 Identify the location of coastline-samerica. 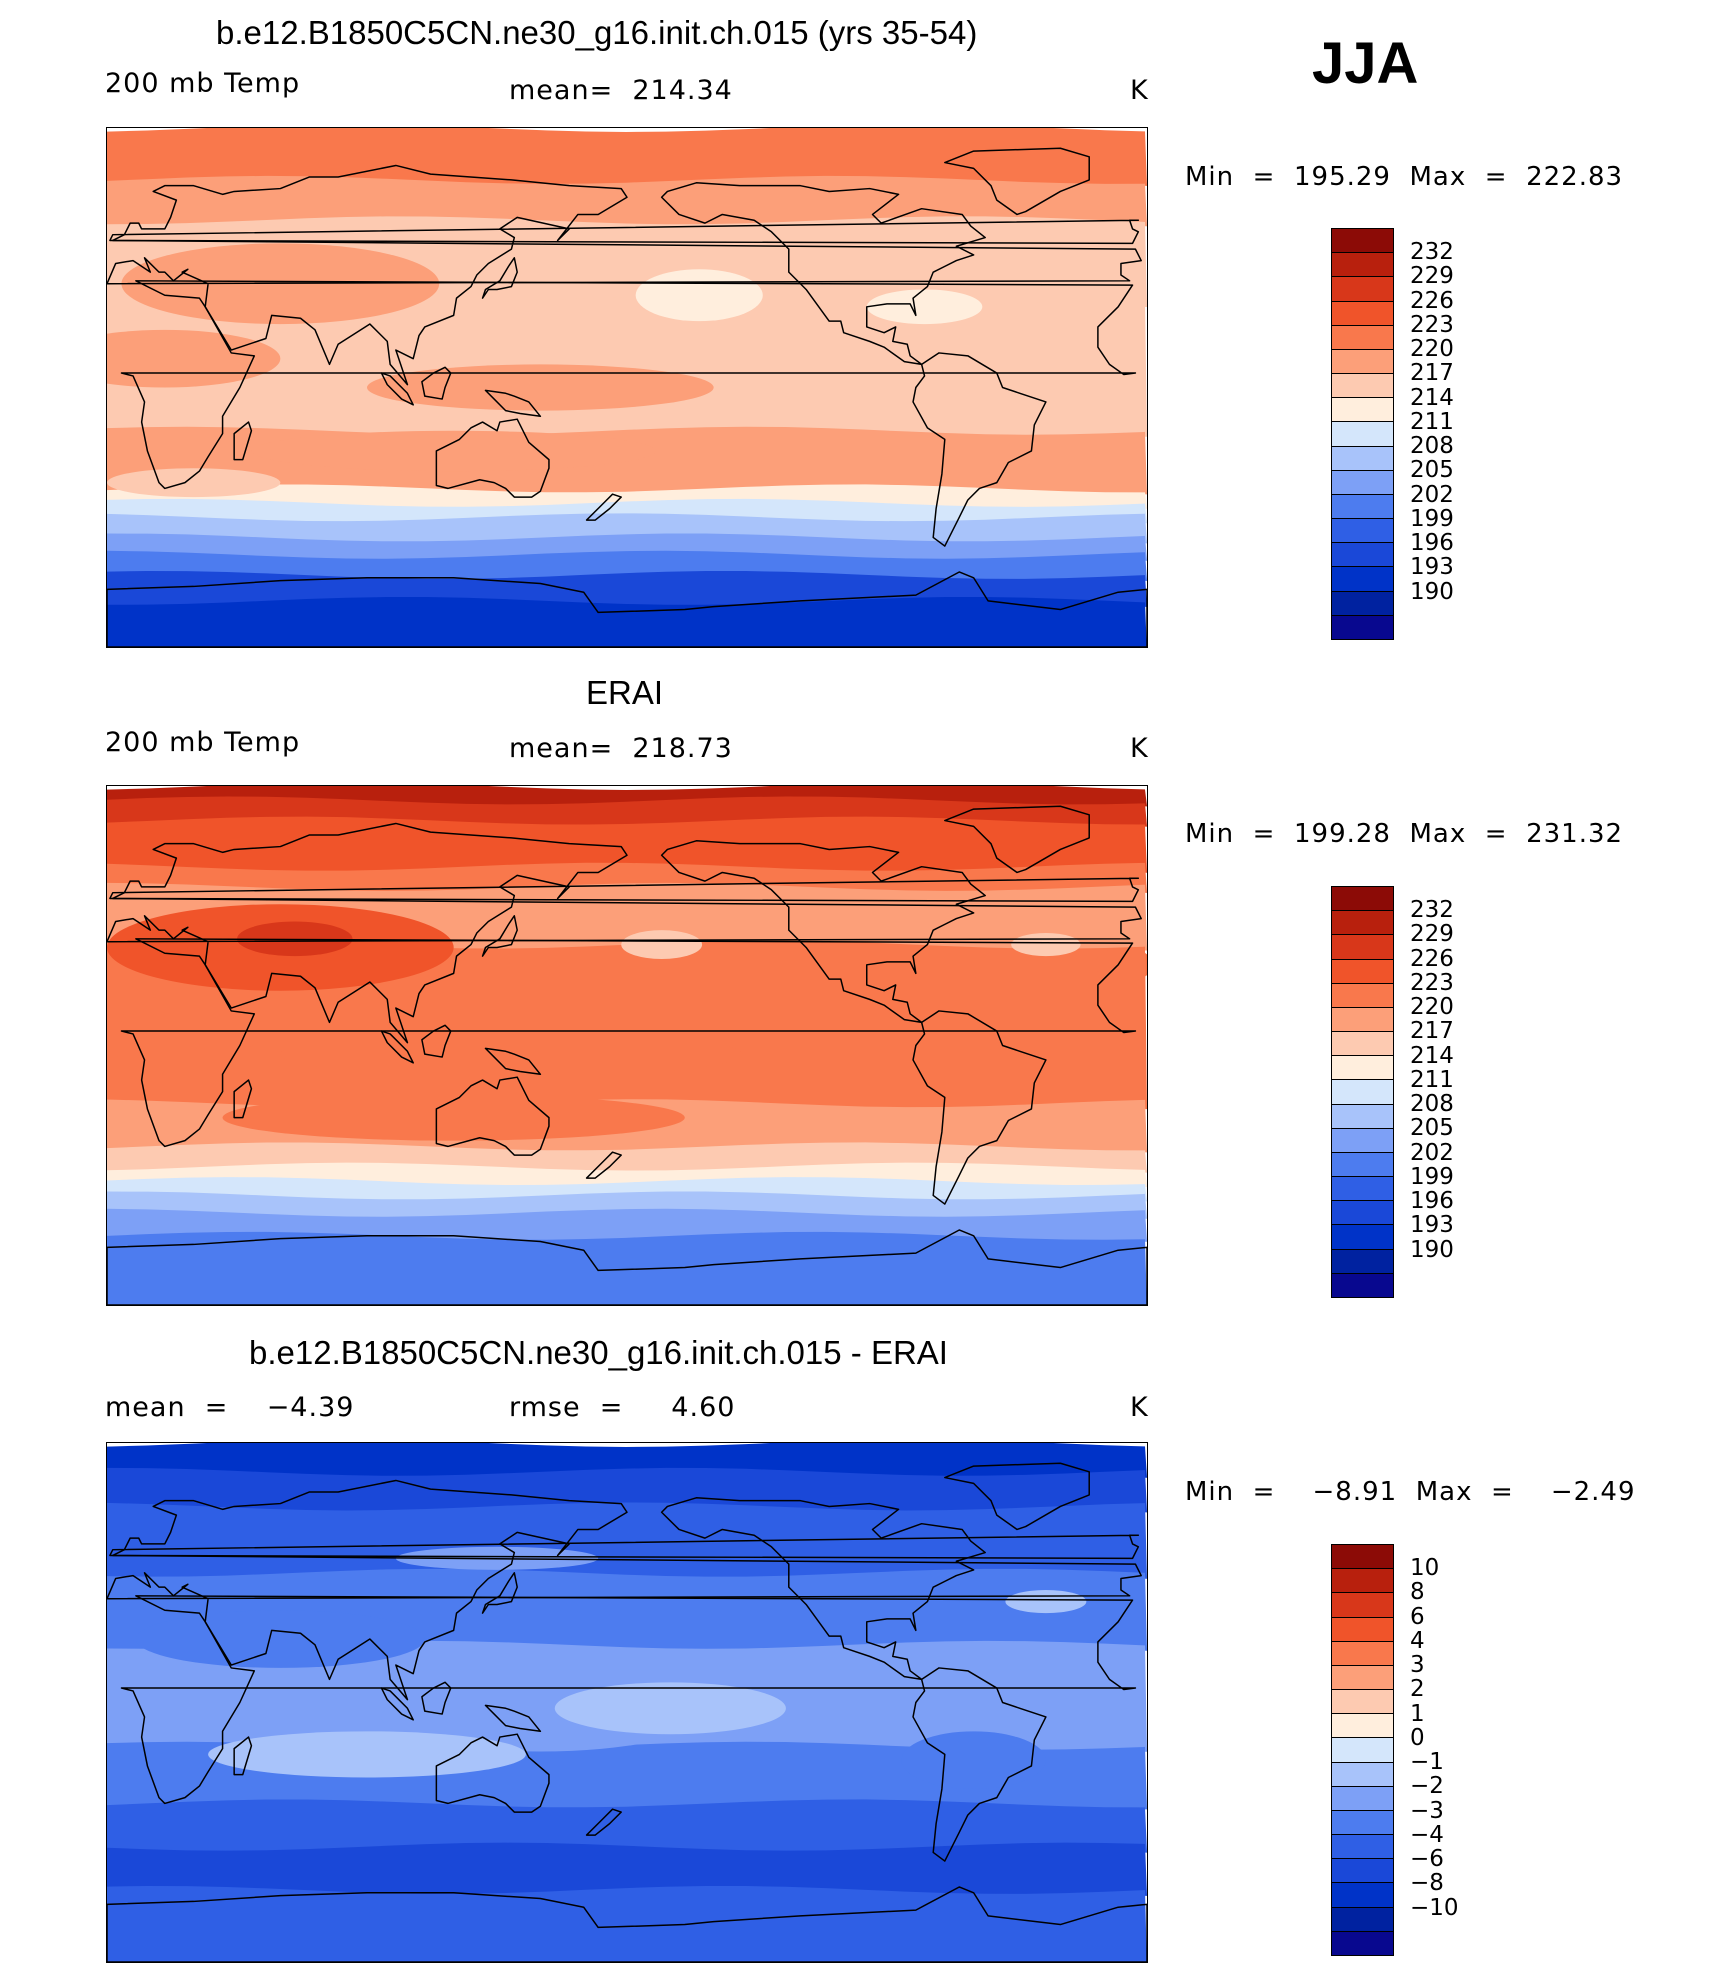
(979, 449).